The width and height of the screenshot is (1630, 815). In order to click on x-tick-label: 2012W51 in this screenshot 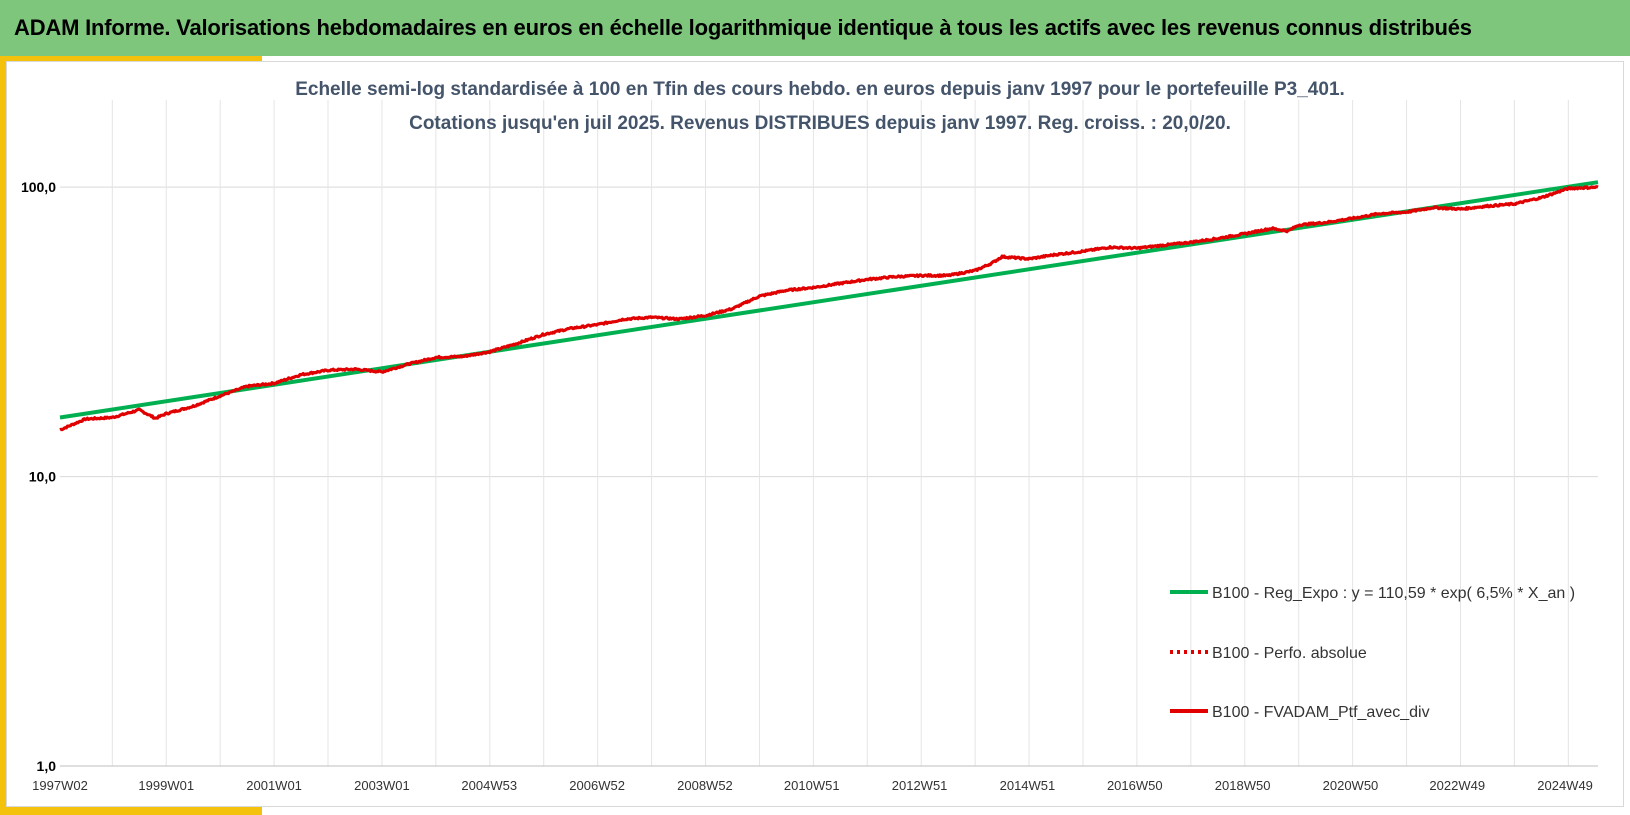, I will do `click(920, 785)`.